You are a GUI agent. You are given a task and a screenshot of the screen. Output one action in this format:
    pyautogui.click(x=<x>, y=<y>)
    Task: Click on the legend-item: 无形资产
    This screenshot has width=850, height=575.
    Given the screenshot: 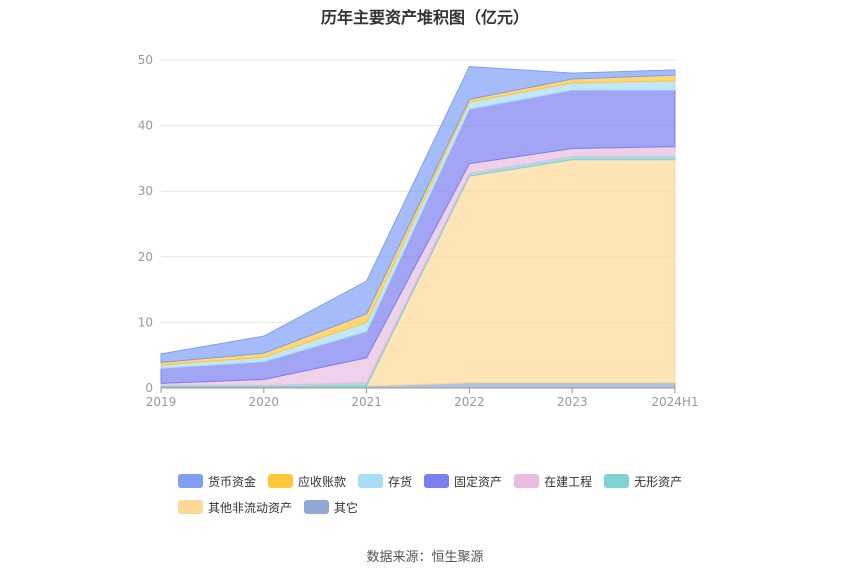 What is the action you would take?
    pyautogui.click(x=643, y=481)
    